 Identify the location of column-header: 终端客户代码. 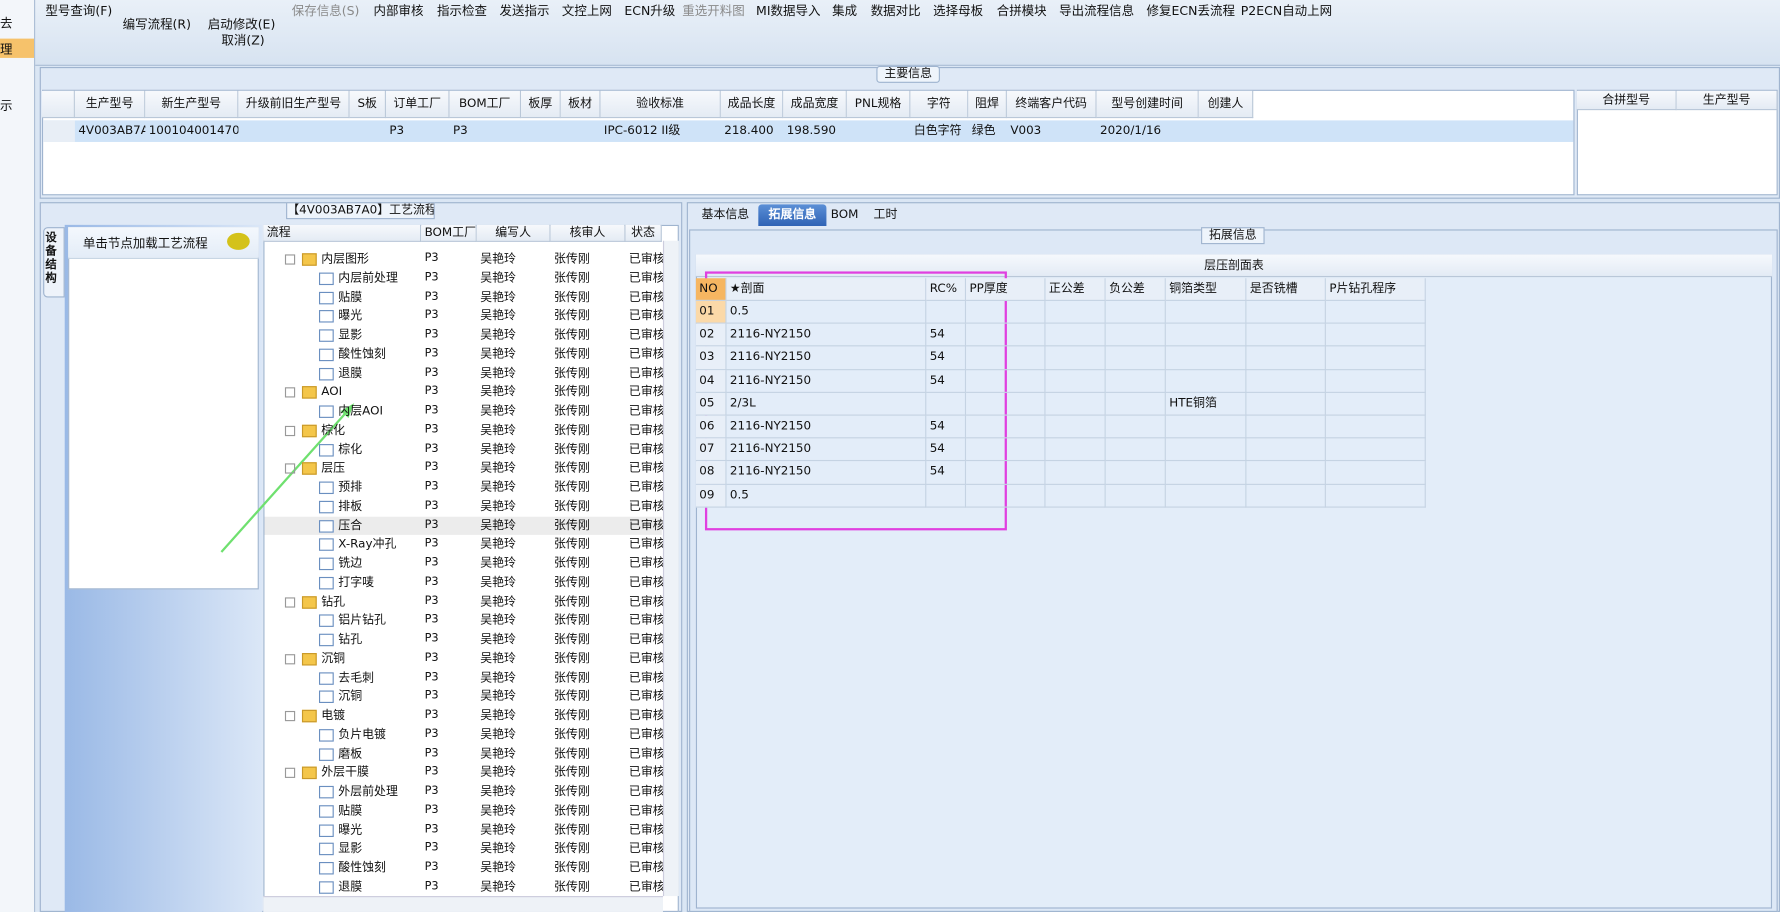
(1051, 104).